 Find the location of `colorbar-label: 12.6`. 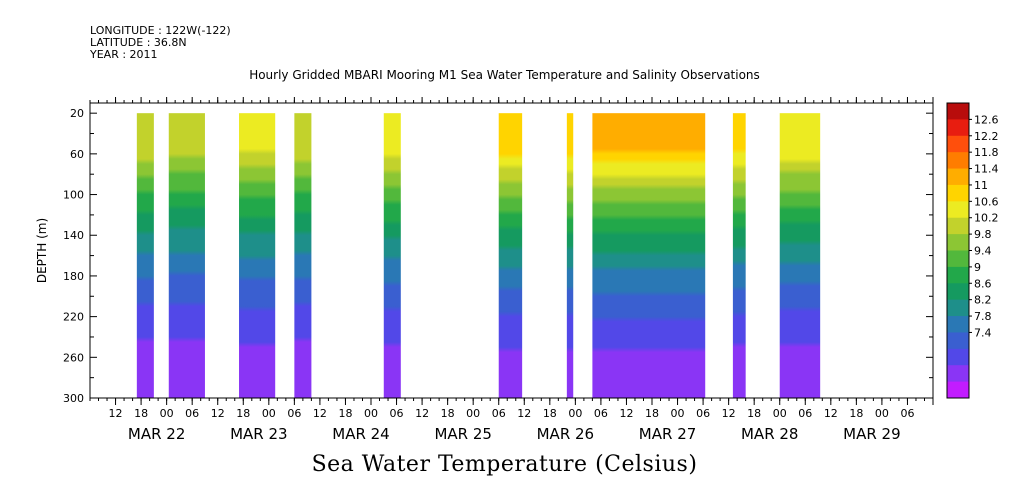

colorbar-label: 12.6 is located at coordinates (986, 119).